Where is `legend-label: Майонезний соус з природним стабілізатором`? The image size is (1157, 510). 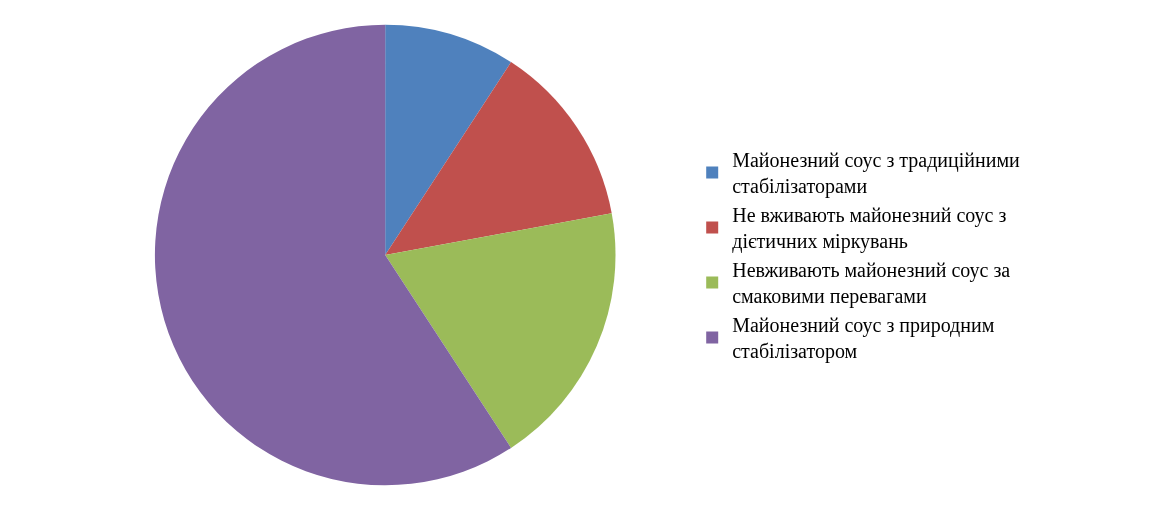 legend-label: Майонезний соус з природним стабілізатором is located at coordinates (863, 339).